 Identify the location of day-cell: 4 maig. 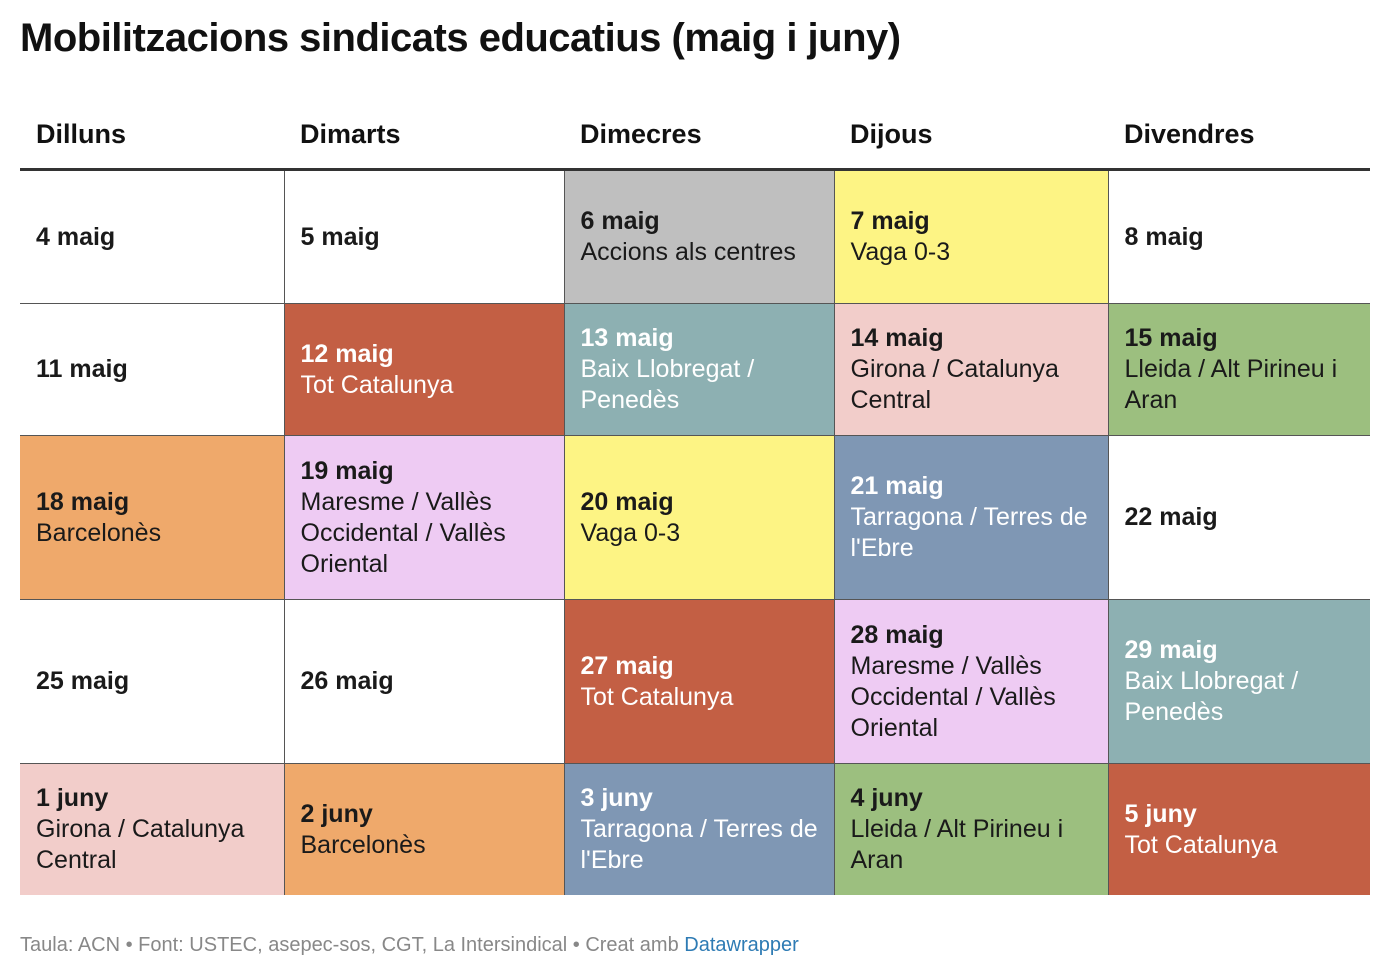
(152, 236).